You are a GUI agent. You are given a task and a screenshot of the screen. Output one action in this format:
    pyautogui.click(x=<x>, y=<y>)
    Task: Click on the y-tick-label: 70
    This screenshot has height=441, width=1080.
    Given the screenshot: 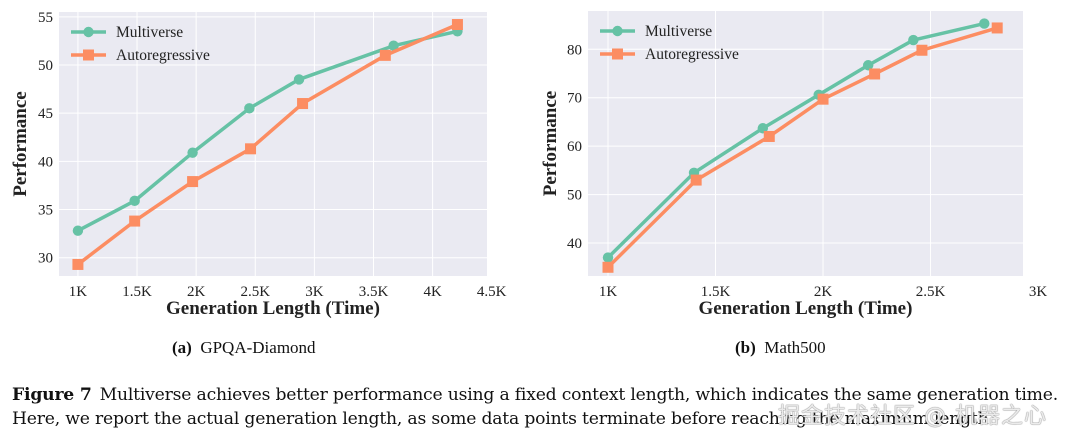 What is the action you would take?
    pyautogui.click(x=574, y=99)
    